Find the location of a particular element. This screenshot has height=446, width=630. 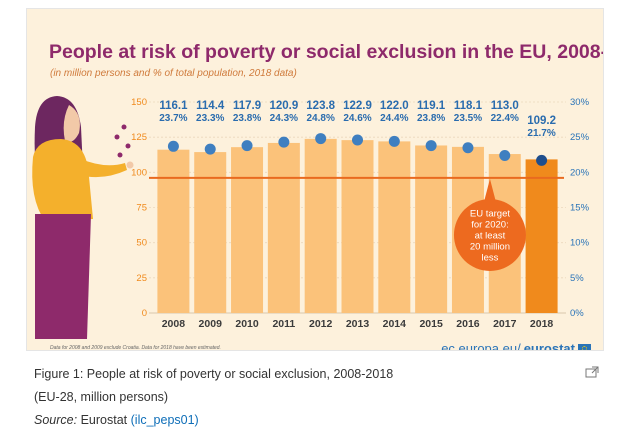

right-axis: 0% 5% 10% 15% 20% 25% 30% is located at coordinates (580, 208).